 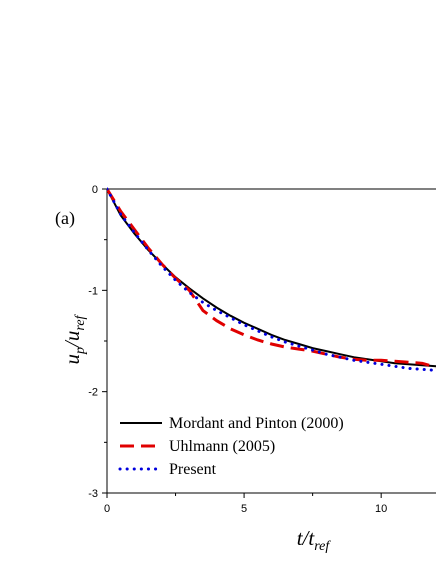 I want to click on legend-label-3: Present, so click(x=193, y=469).